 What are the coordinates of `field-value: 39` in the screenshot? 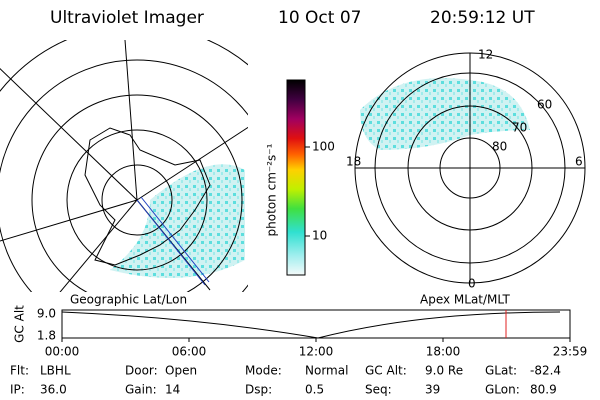 It's located at (432, 390).